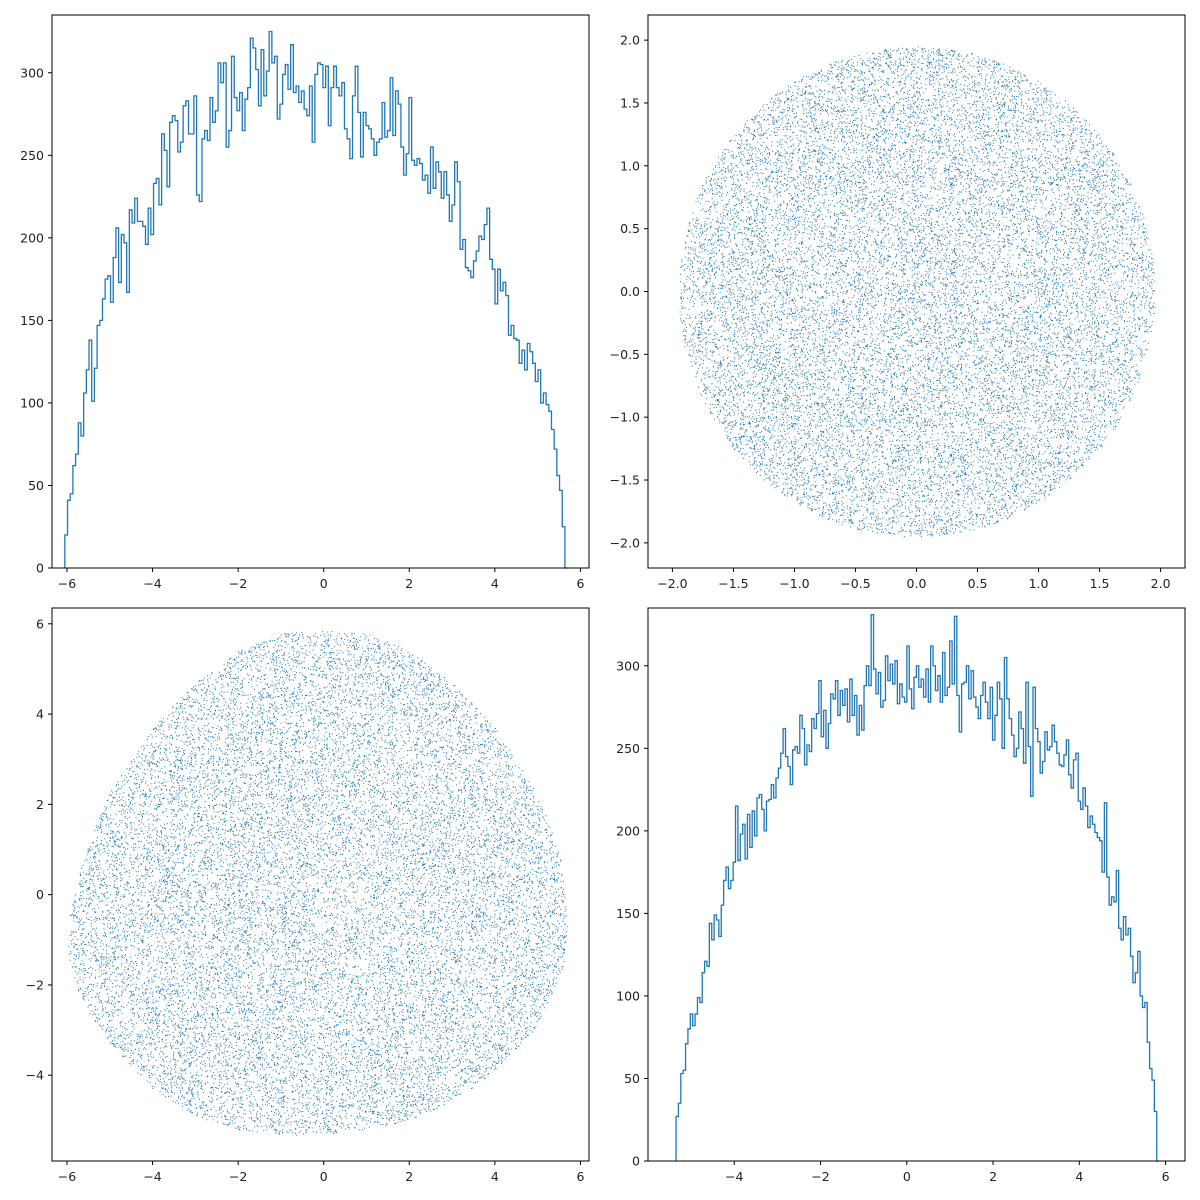  What do you see at coordinates (1161, 583) in the screenshot?
I see `x-tick-label: 2.0` at bounding box center [1161, 583].